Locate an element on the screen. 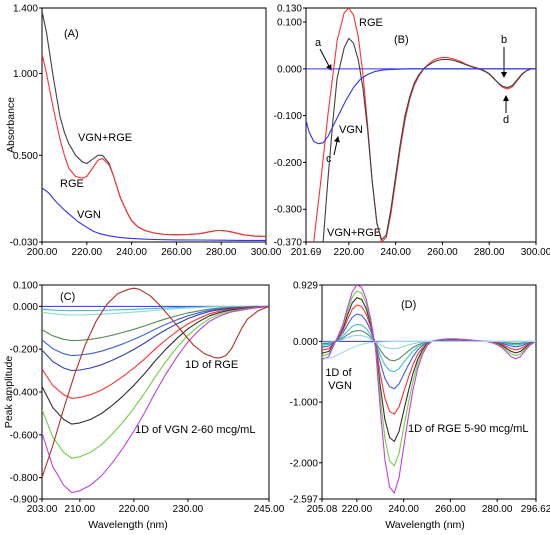 The image size is (550, 535). panel-a-series-rge is located at coordinates (154, 145).